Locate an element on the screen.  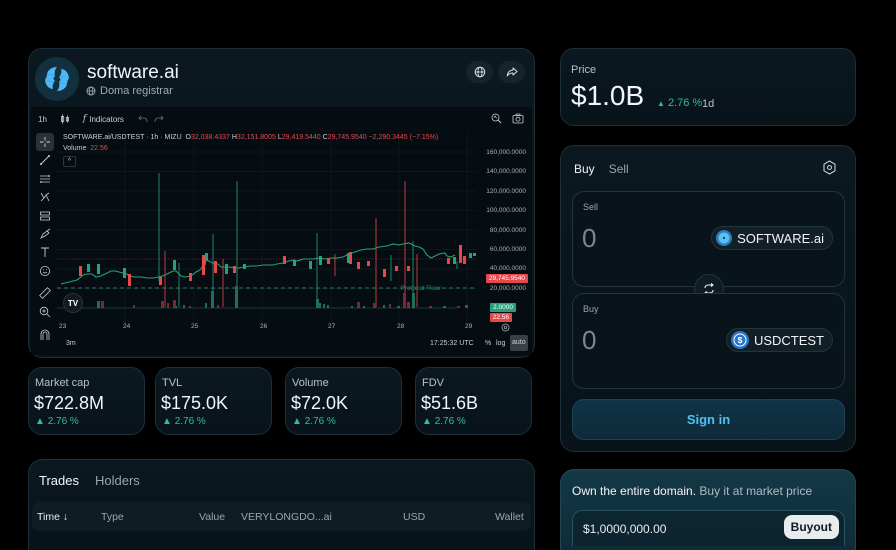
chart-type-button is located at coordinates (65, 119).